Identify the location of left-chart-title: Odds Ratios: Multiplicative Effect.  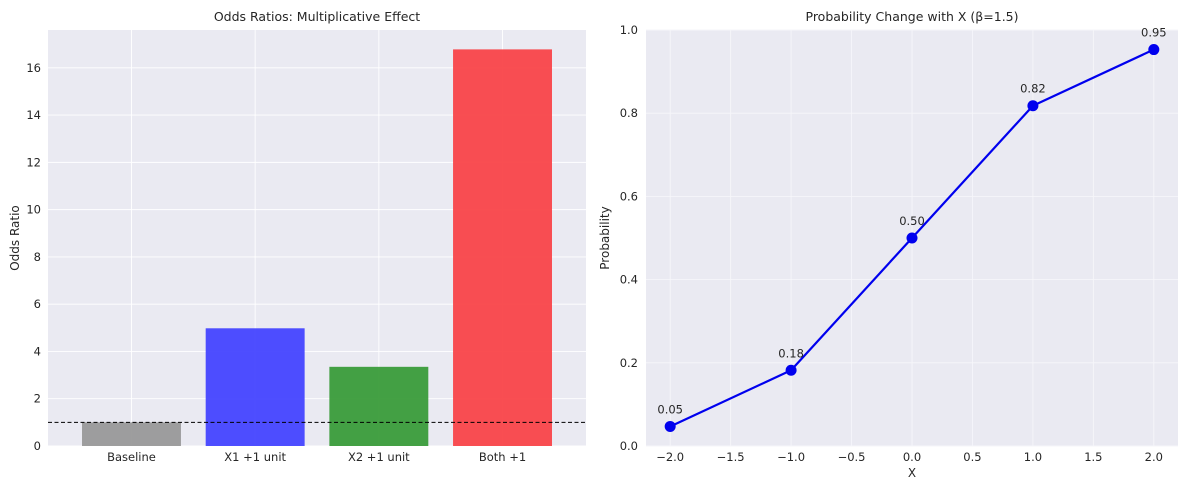
(317, 16).